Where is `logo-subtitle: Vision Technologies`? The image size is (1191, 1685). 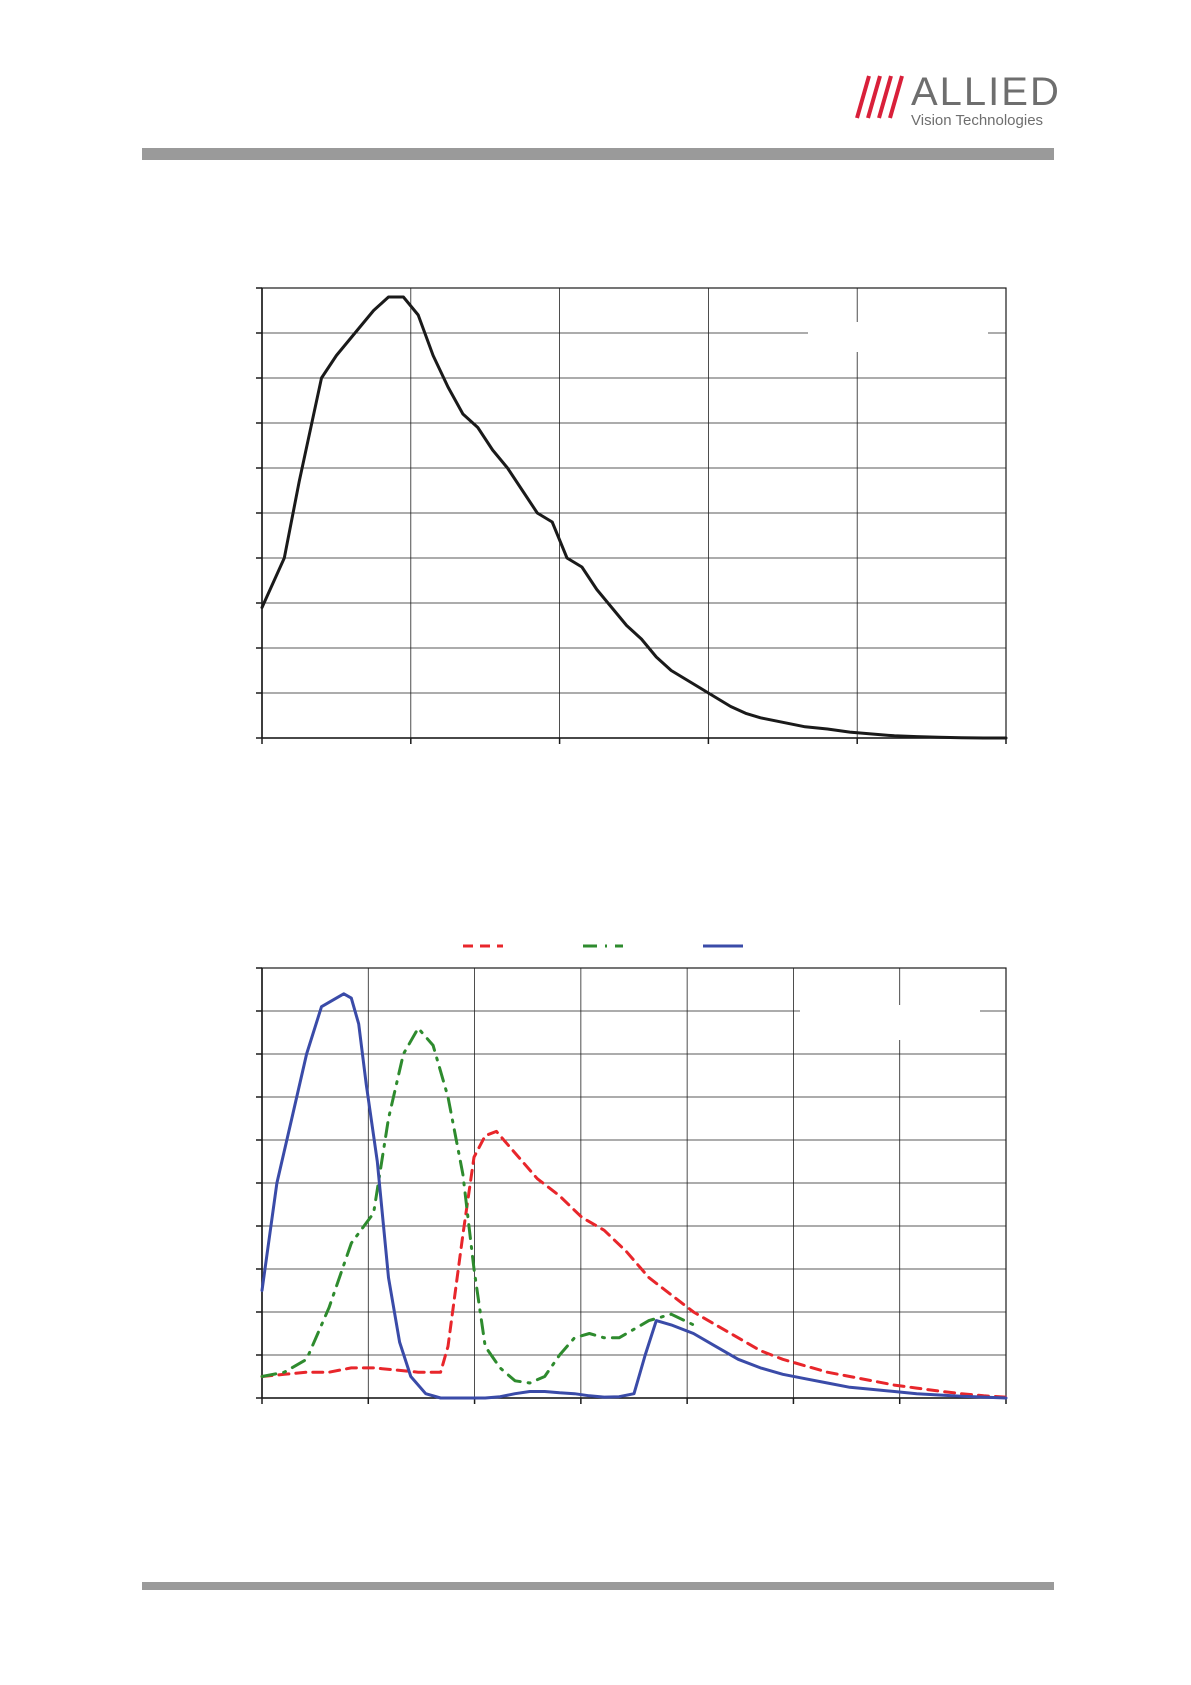 logo-subtitle: Vision Technologies is located at coordinates (977, 120).